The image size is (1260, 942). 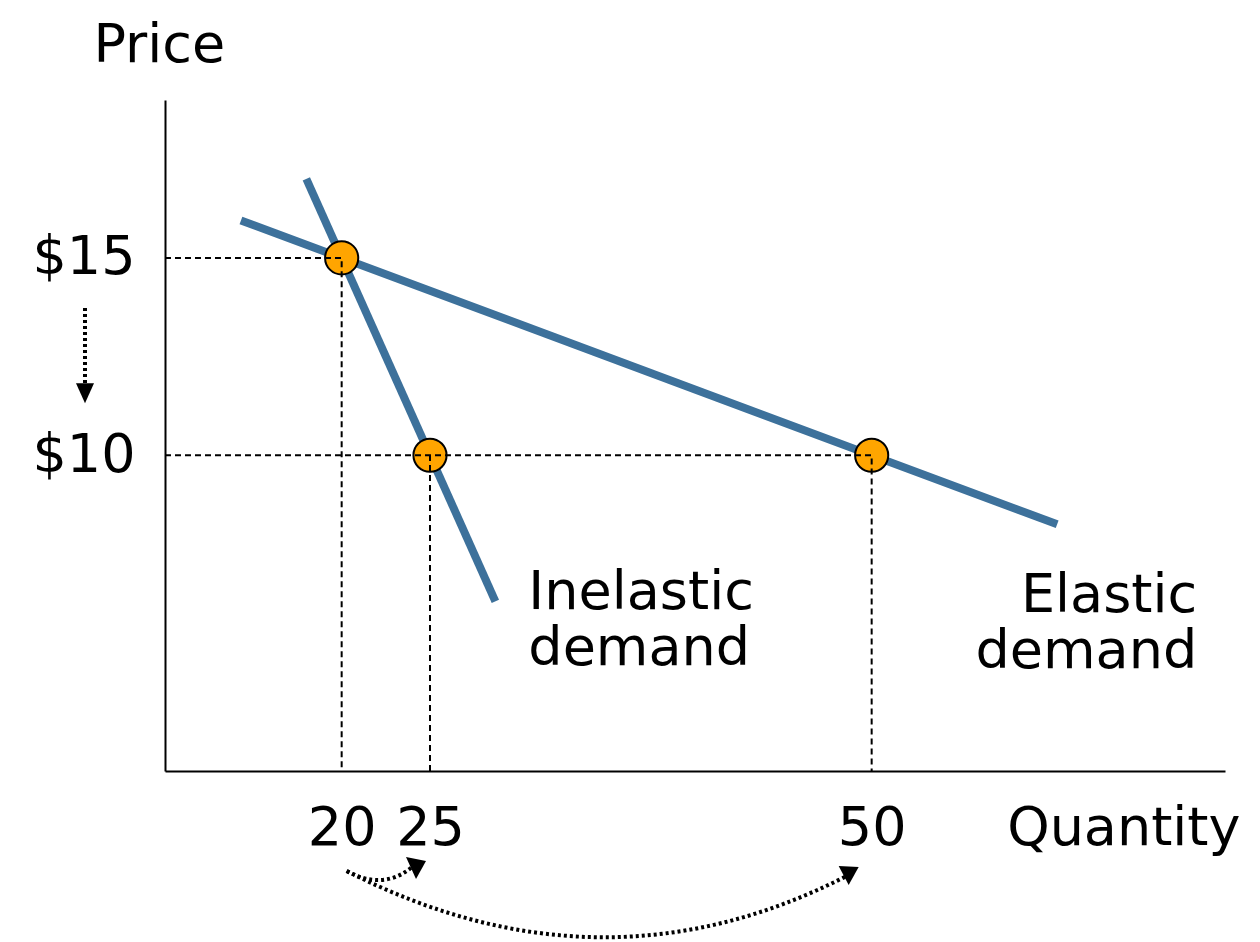 What do you see at coordinates (1086, 622) in the screenshot?
I see `series-label: Elastic demand` at bounding box center [1086, 622].